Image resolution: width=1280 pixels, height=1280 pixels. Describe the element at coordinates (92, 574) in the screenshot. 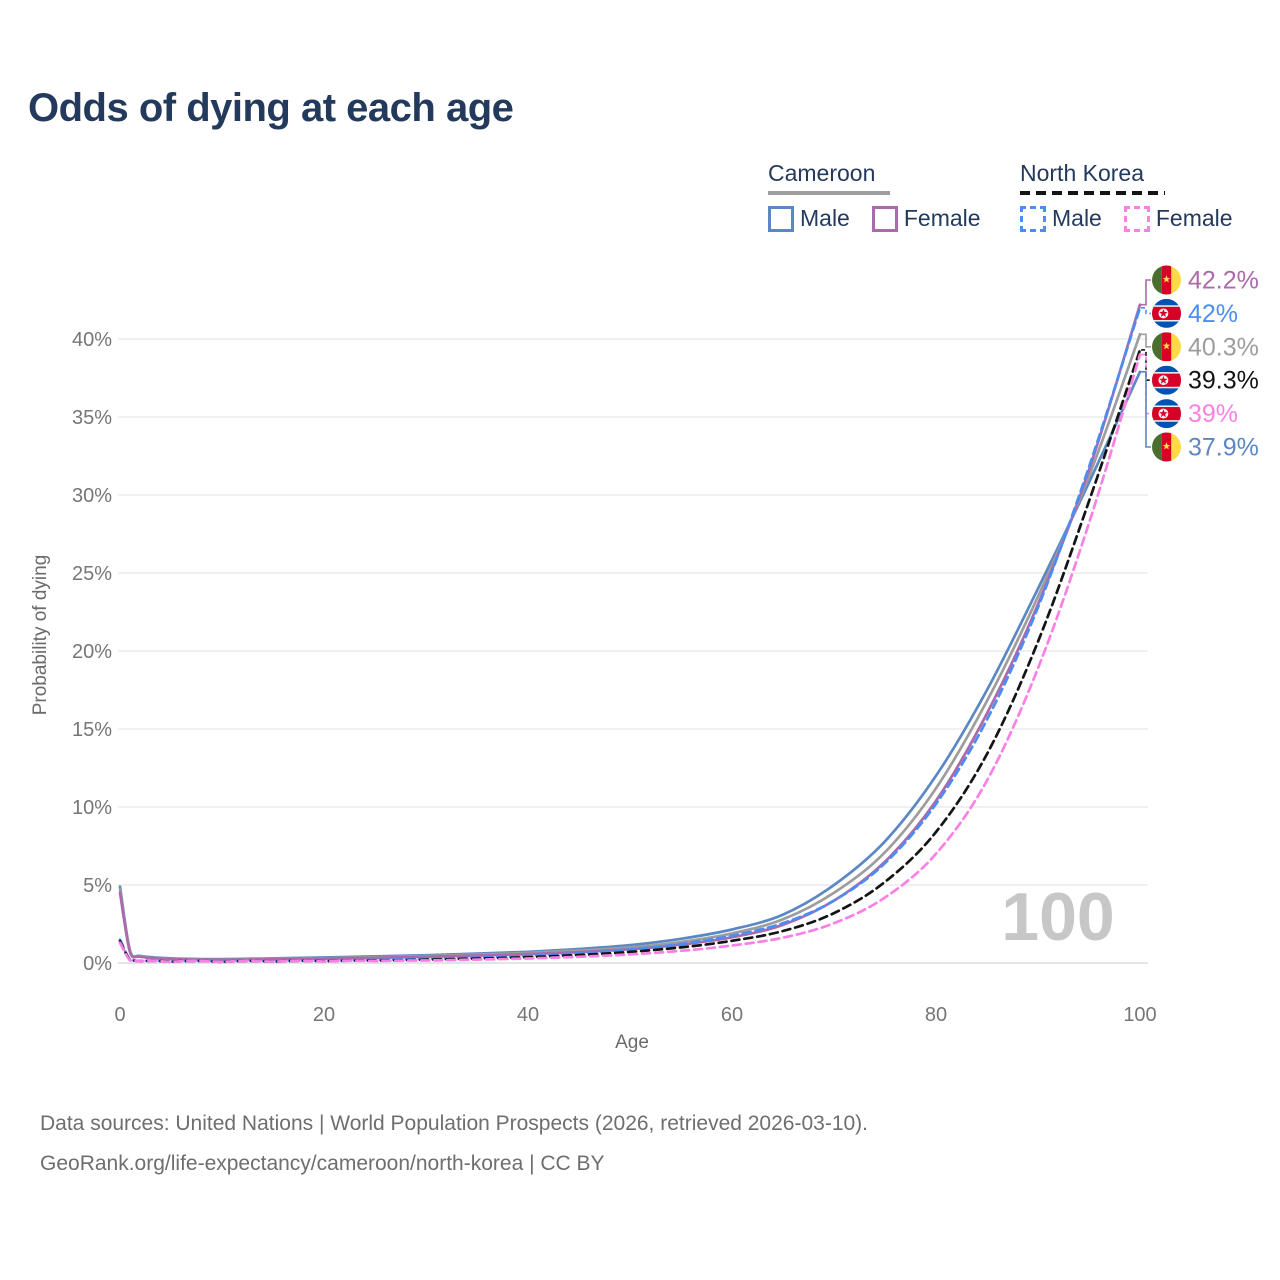

I see `y-tick-label-25: 25%` at that location.